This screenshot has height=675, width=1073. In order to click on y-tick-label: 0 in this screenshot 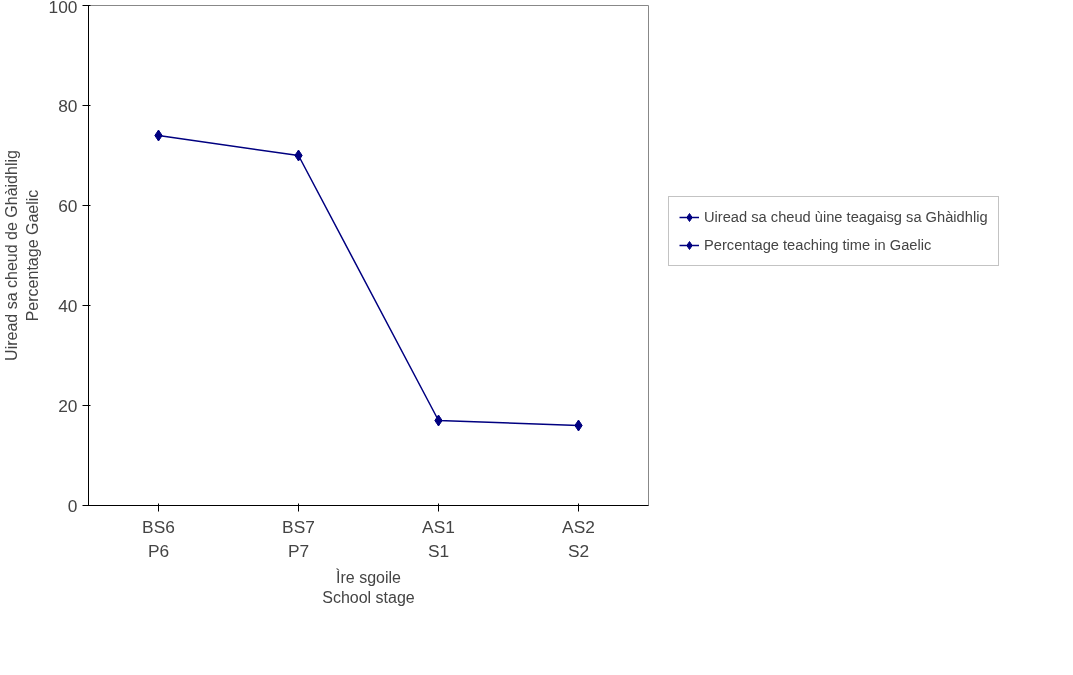, I will do `click(72, 505)`.